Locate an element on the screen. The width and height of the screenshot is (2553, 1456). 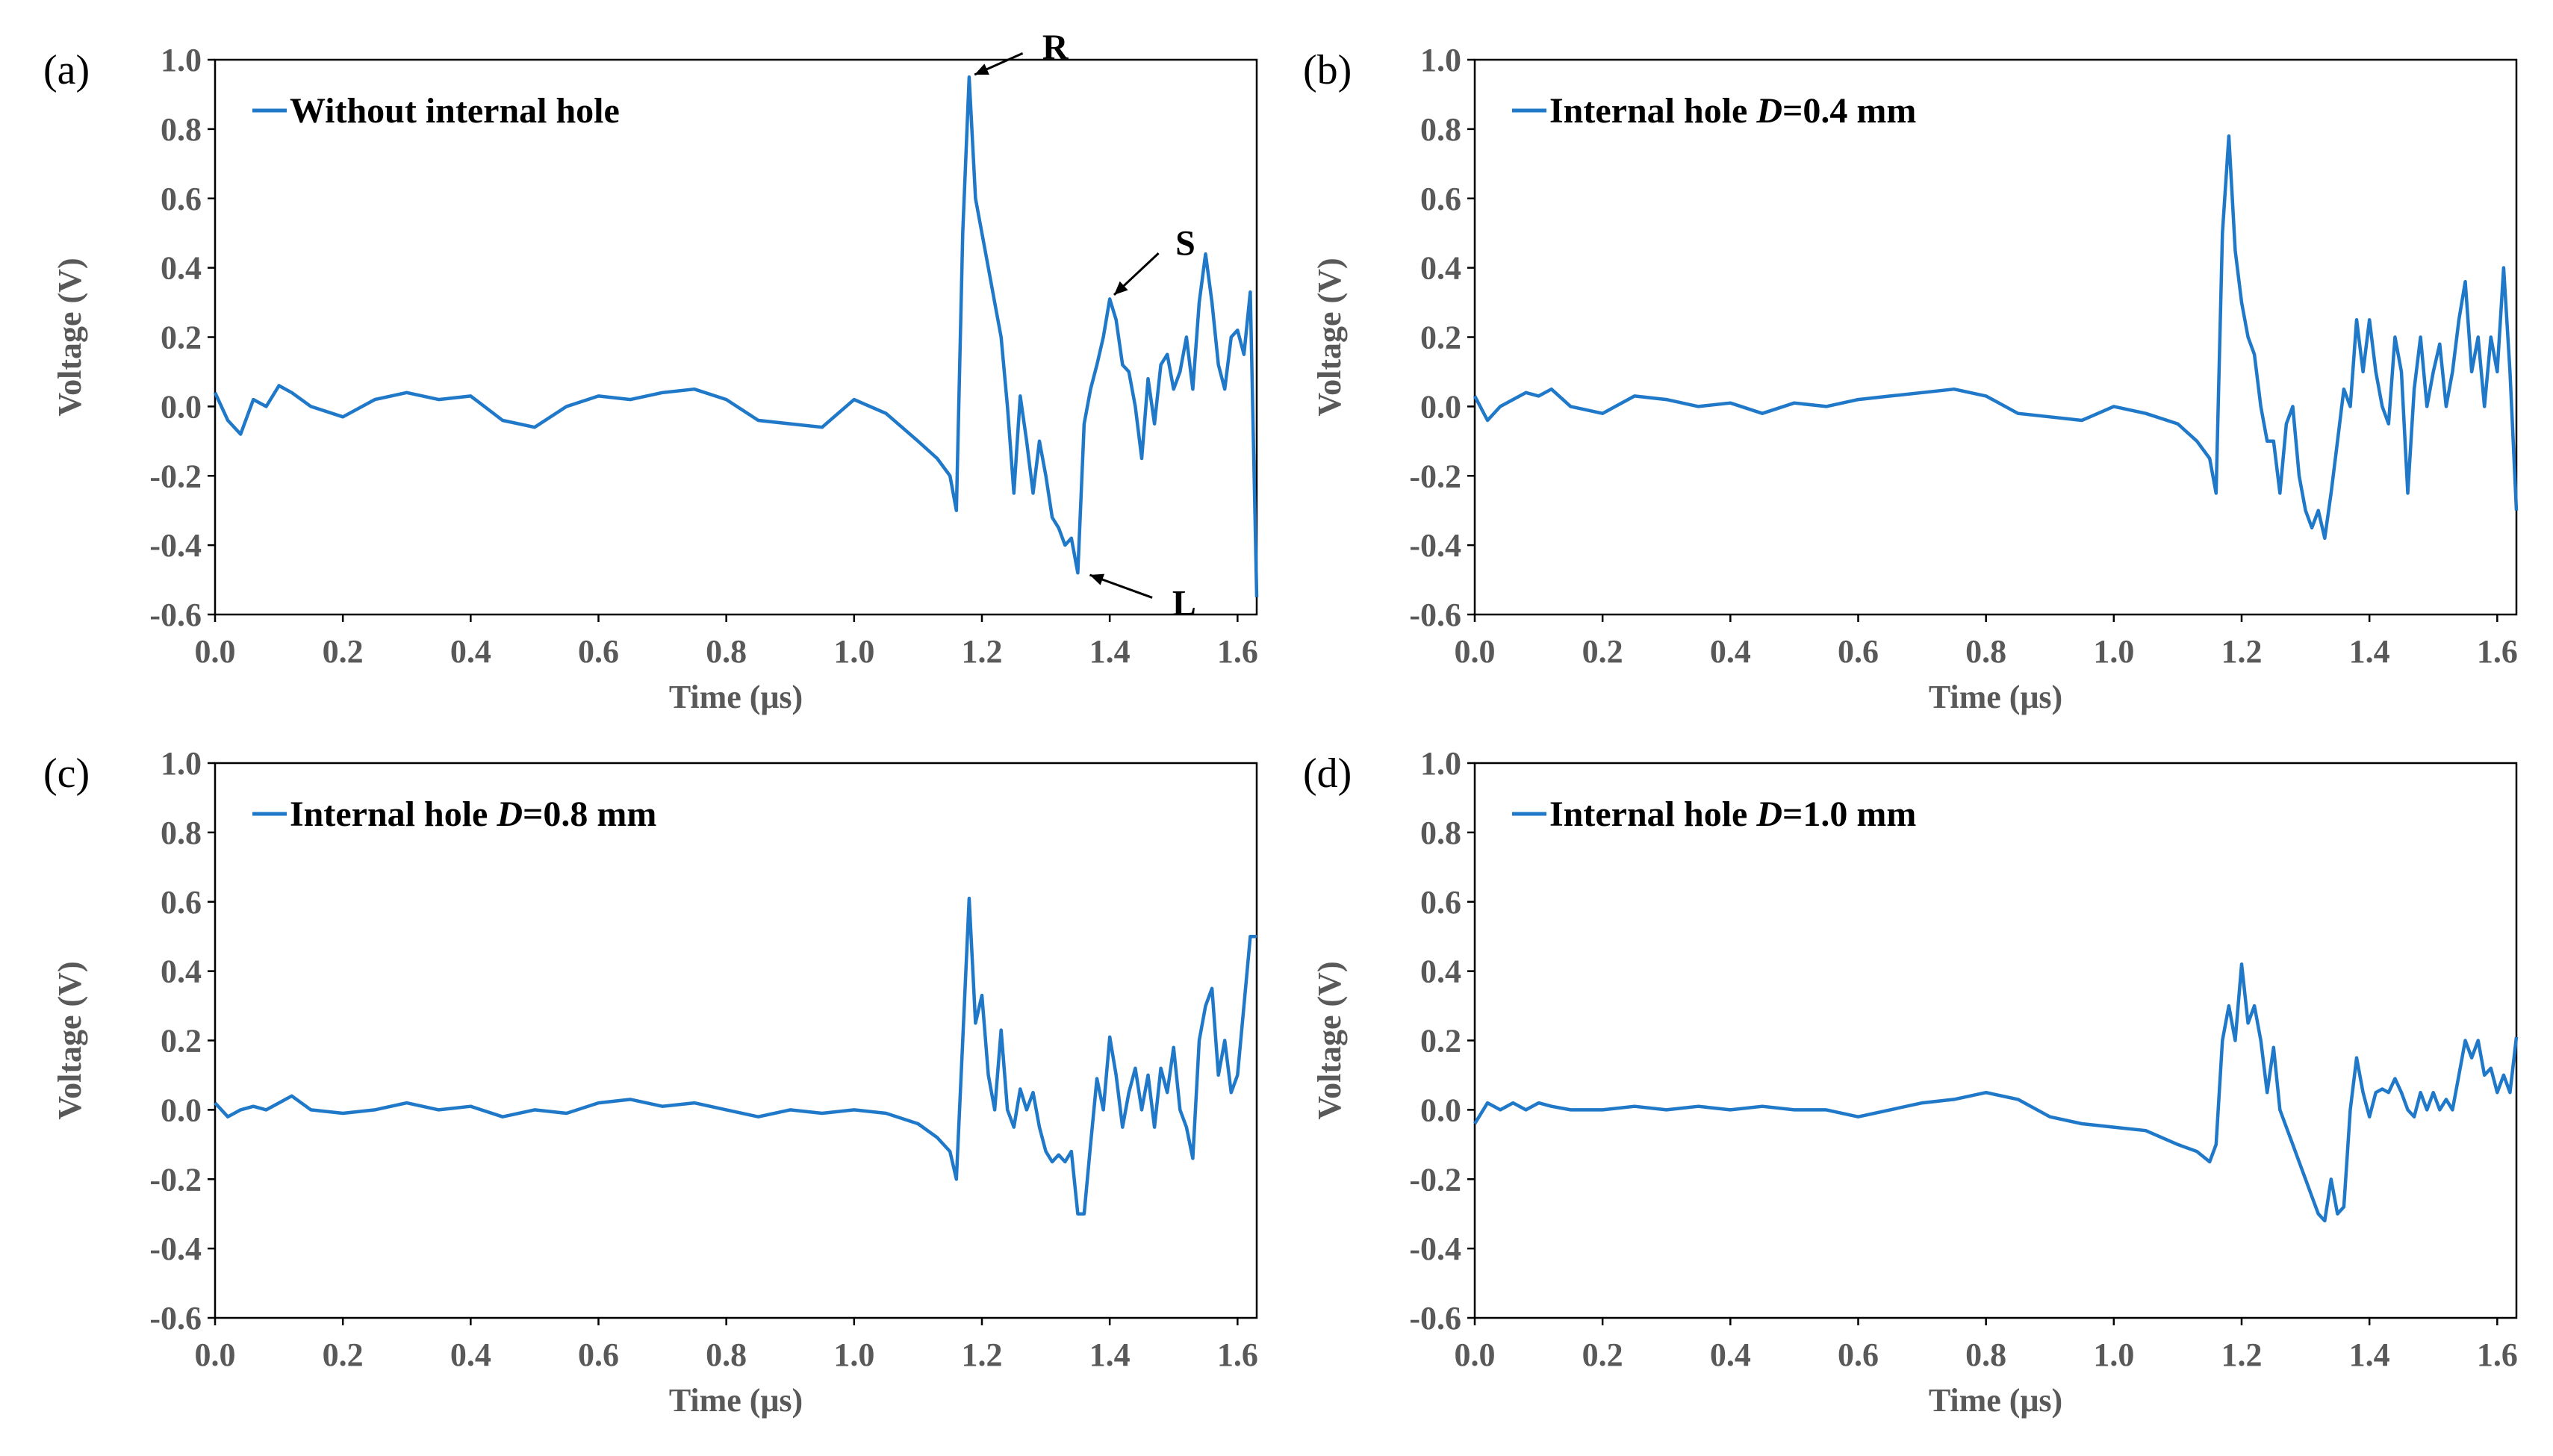
legend-text-suffix: =0.8 mm is located at coordinates (589, 814).